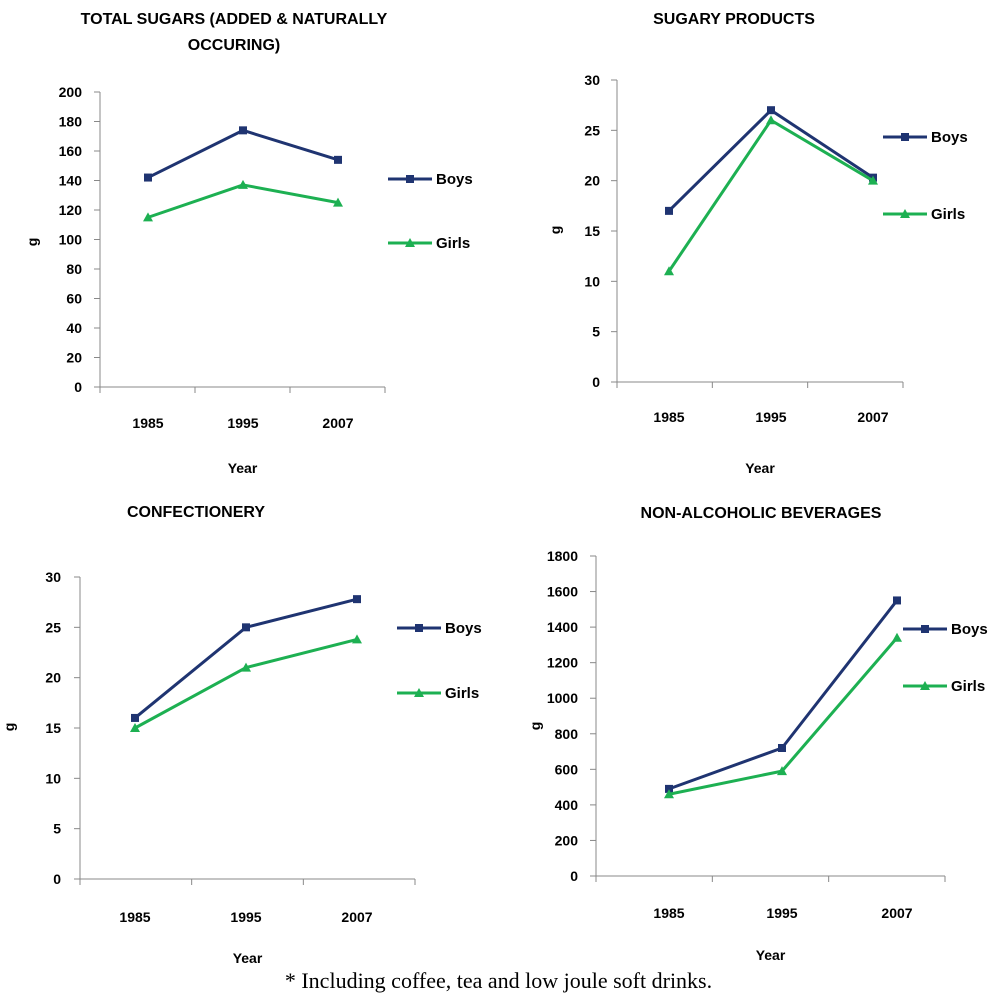  I want to click on y-tick-label: 140, so click(71, 181).